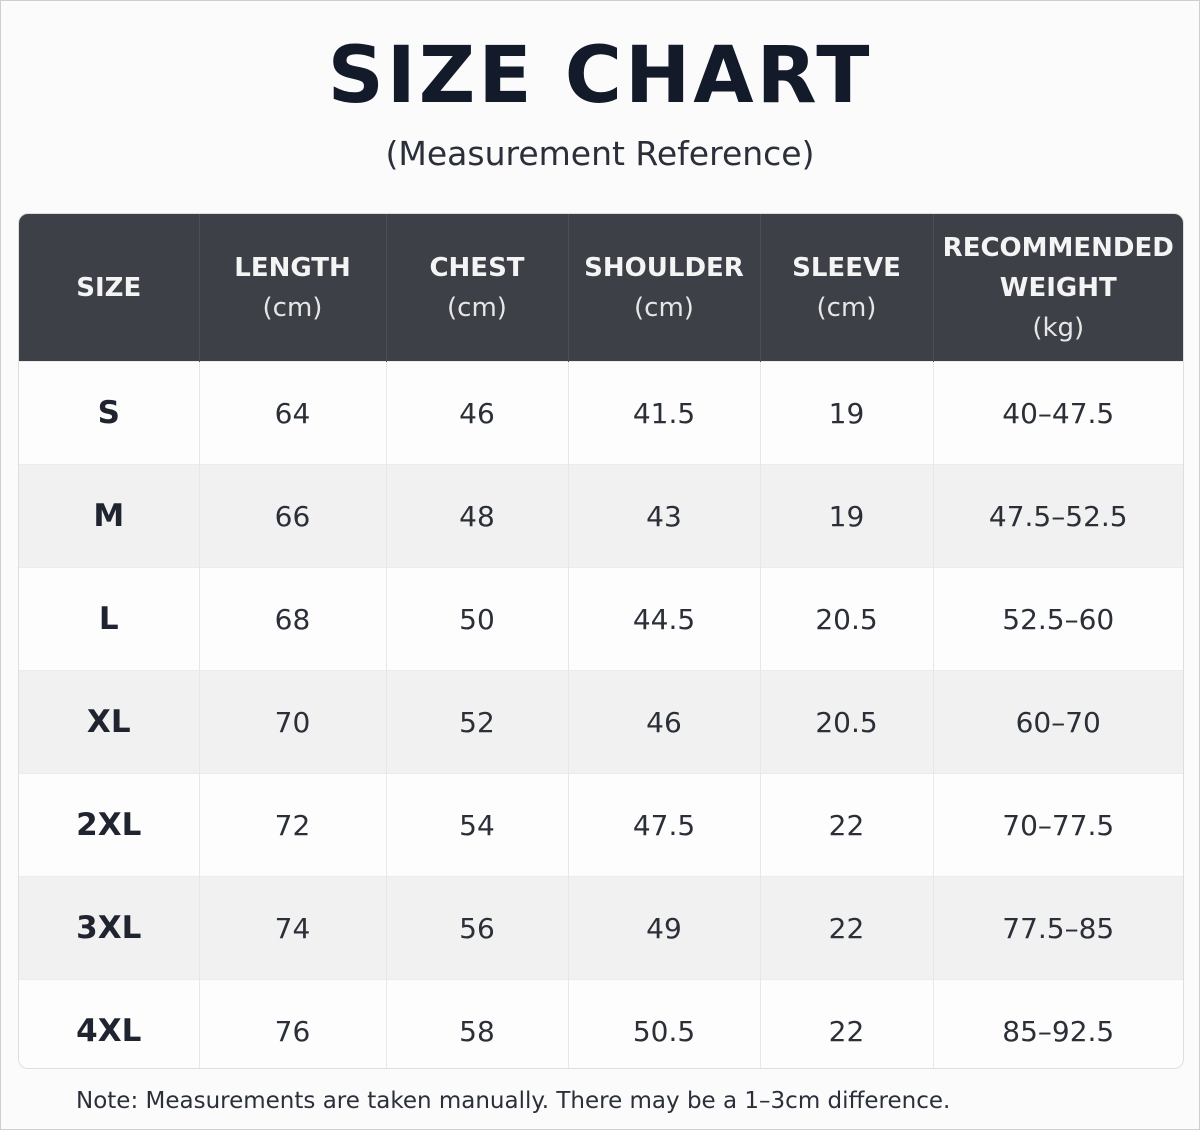 This screenshot has height=1130, width=1200. I want to click on cell-length: 66, so click(293, 516).